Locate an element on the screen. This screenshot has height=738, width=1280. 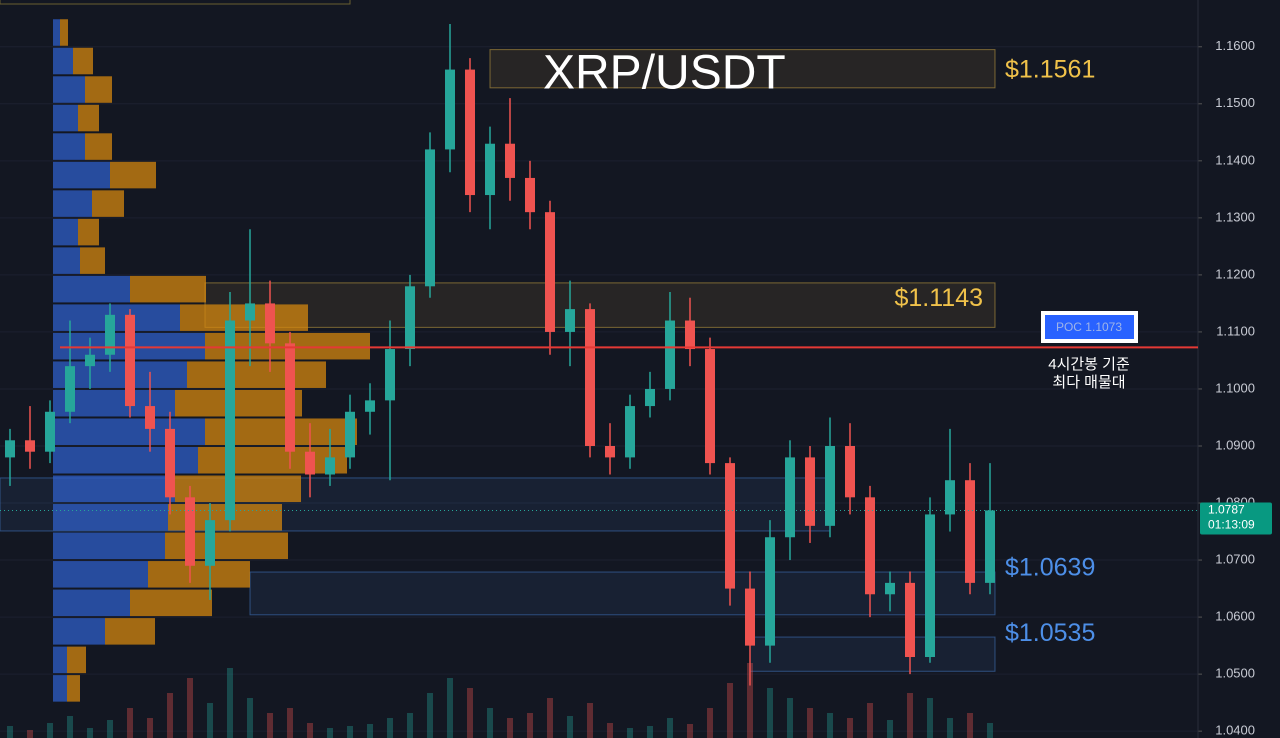
last-price-box is located at coordinates (1236, 518).